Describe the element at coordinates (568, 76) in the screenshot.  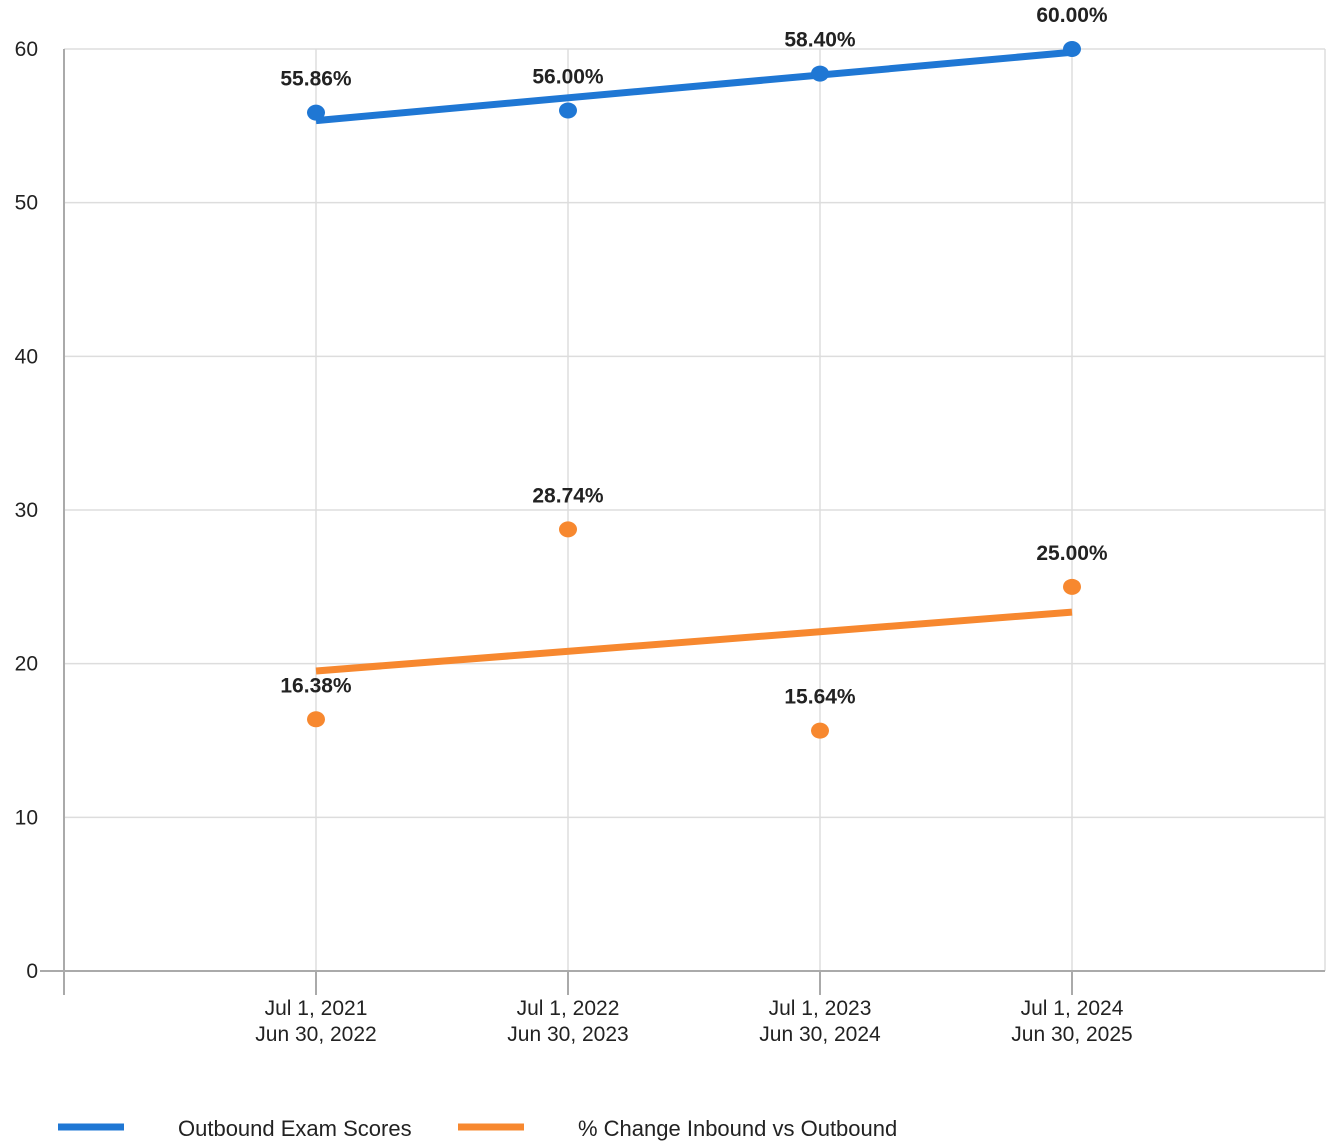
I see `data-label-series-0: 56.00%` at that location.